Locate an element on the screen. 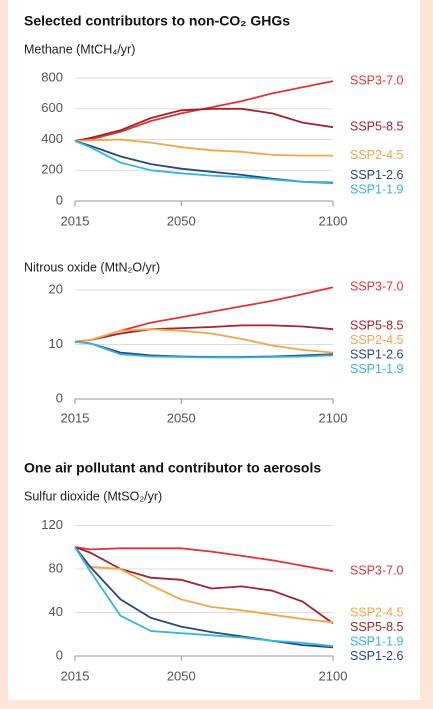 The width and height of the screenshot is (433, 709). y-tick-label: 10 is located at coordinates (56, 343).